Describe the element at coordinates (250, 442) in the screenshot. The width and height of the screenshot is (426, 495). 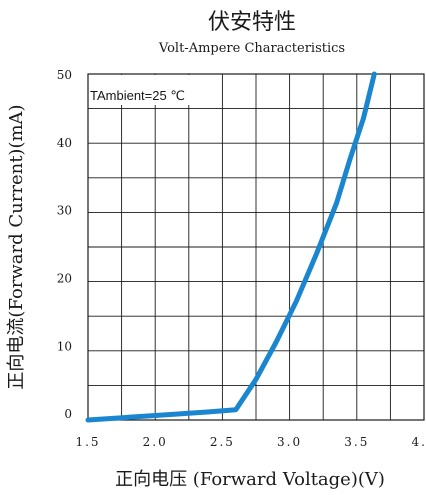
I see `x-tick-labels: 1.5 2.0 2.5 3.0 3.5 4.0` at that location.